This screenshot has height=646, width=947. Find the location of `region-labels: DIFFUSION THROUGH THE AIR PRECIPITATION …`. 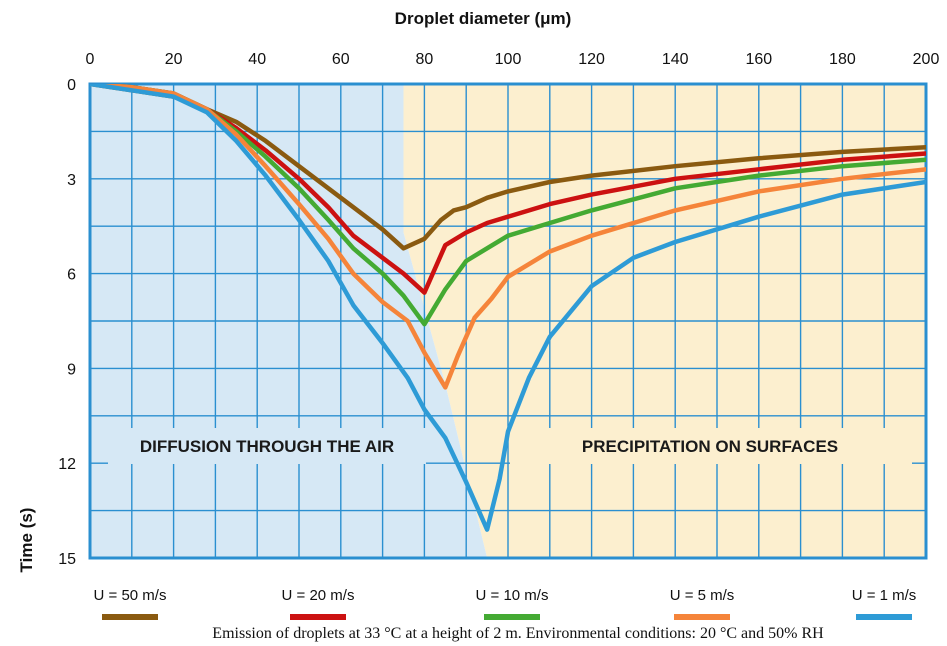

region-labels: DIFFUSION THROUGH THE AIR PRECIPITATION … is located at coordinates (510, 446).